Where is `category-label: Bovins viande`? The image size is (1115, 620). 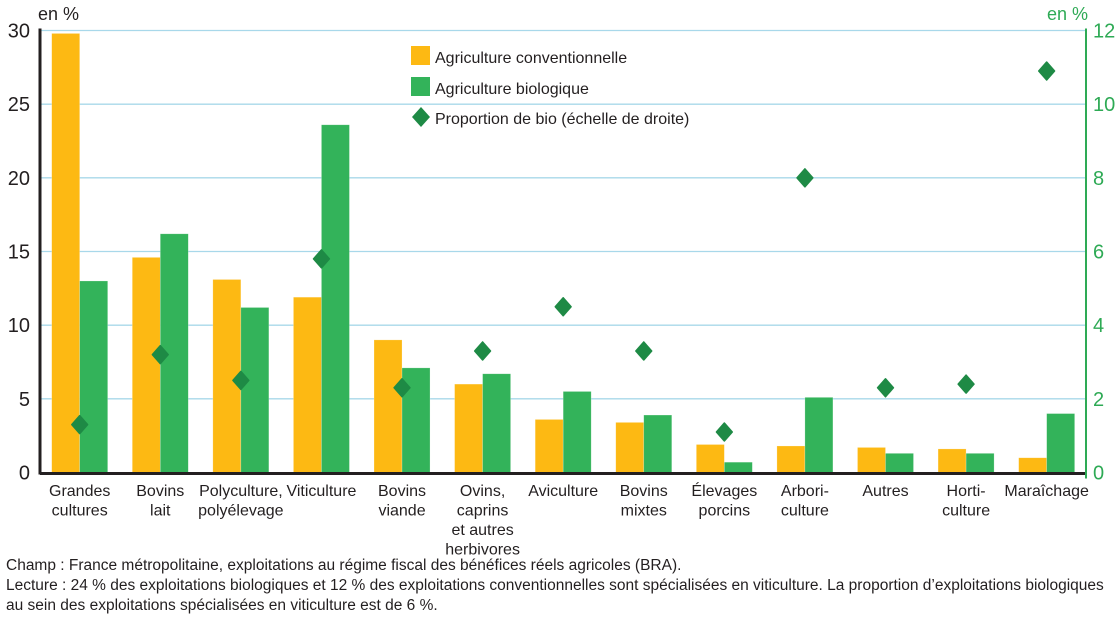
category-label: Bovins viande is located at coordinates (402, 501).